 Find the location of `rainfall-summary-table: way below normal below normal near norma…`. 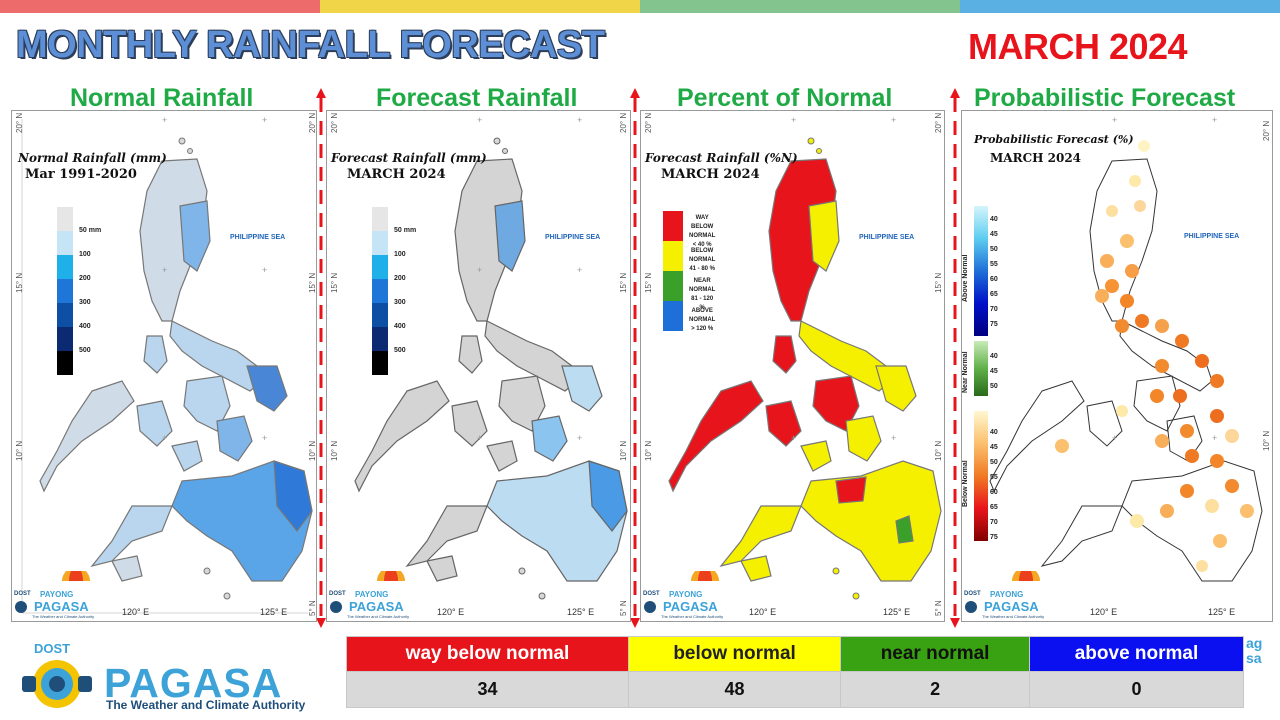

rainfall-summary-table: way below normal below normal near norma… is located at coordinates (795, 672).